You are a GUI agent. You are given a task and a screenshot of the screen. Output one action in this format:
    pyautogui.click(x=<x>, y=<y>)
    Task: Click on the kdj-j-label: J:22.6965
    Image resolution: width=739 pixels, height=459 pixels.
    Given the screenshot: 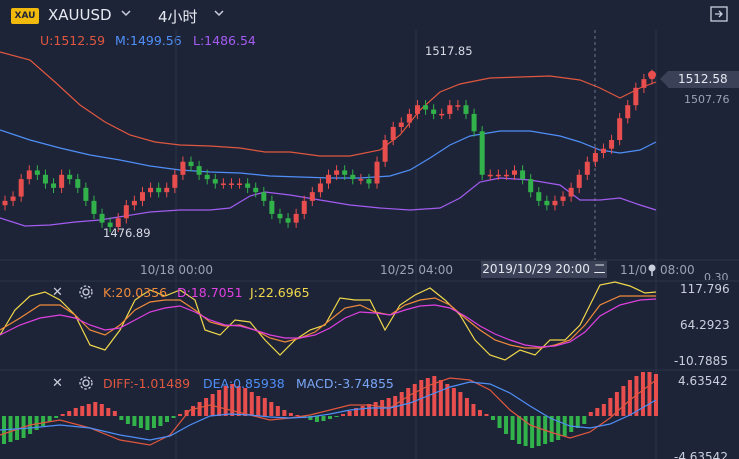 What is the action you would take?
    pyautogui.click(x=280, y=292)
    